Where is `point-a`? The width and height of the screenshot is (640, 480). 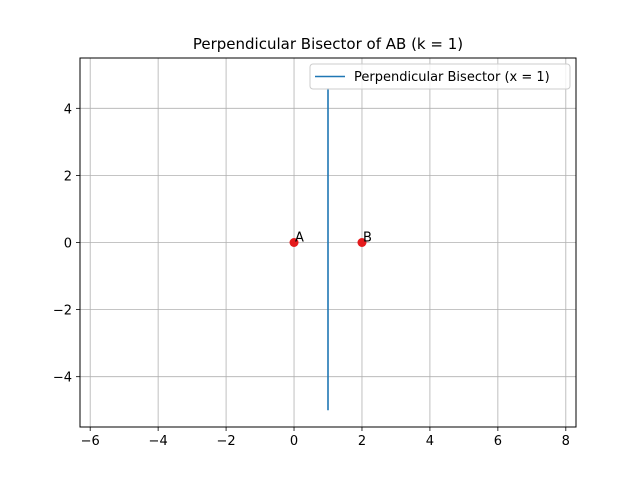 point-a is located at coordinates (294, 242).